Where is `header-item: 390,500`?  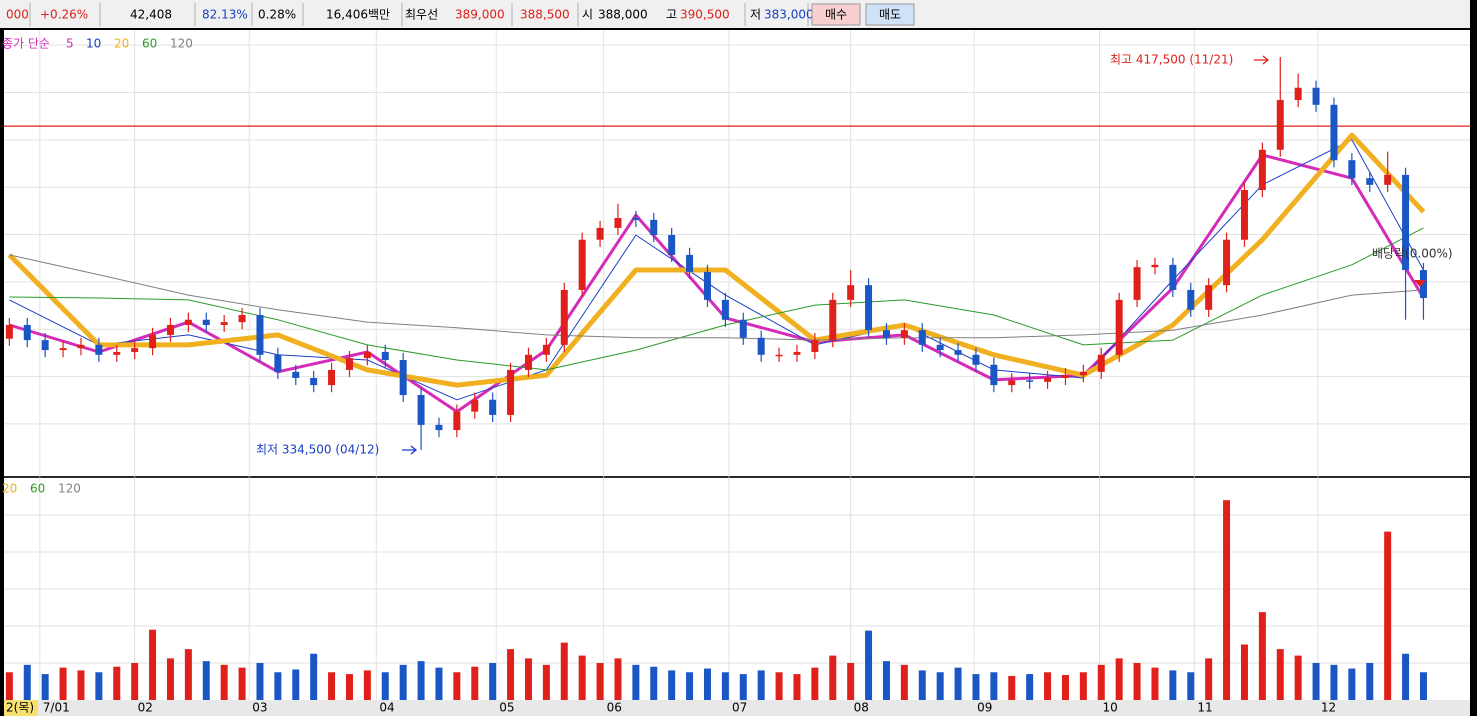 header-item: 390,500 is located at coordinates (705, 15).